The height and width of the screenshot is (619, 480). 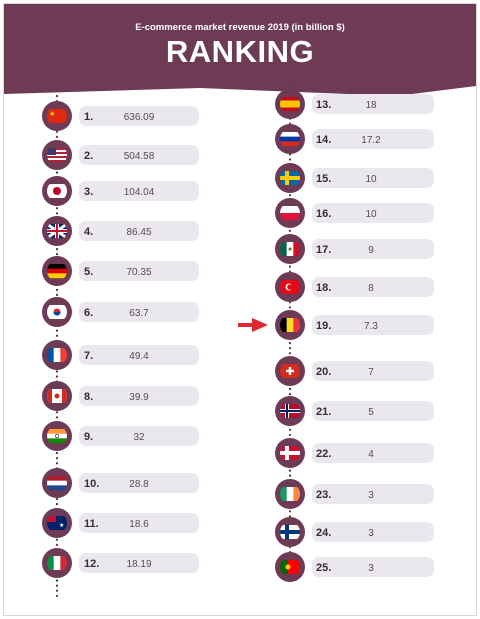 I want to click on rank-label: 19., so click(x=323, y=326).